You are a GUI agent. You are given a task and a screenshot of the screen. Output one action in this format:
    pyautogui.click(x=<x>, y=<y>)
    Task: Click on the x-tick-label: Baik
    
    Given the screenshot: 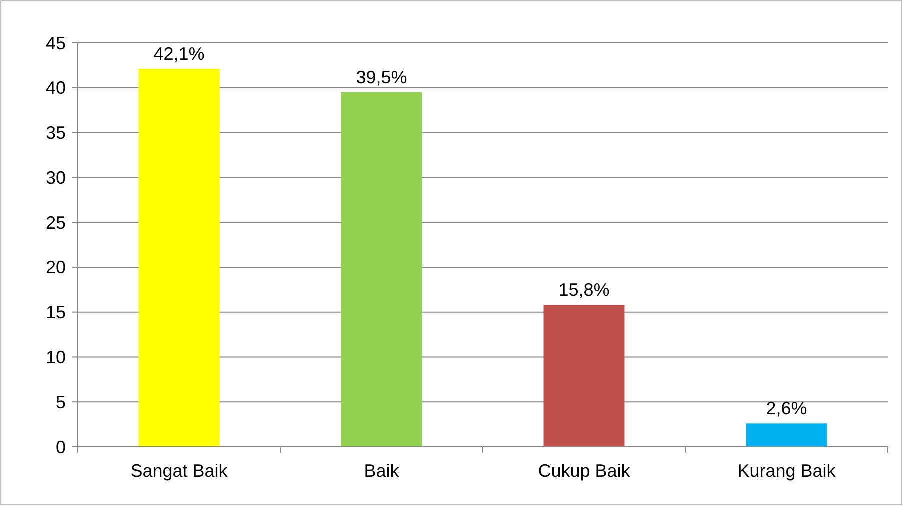 What is the action you would take?
    pyautogui.click(x=382, y=471)
    